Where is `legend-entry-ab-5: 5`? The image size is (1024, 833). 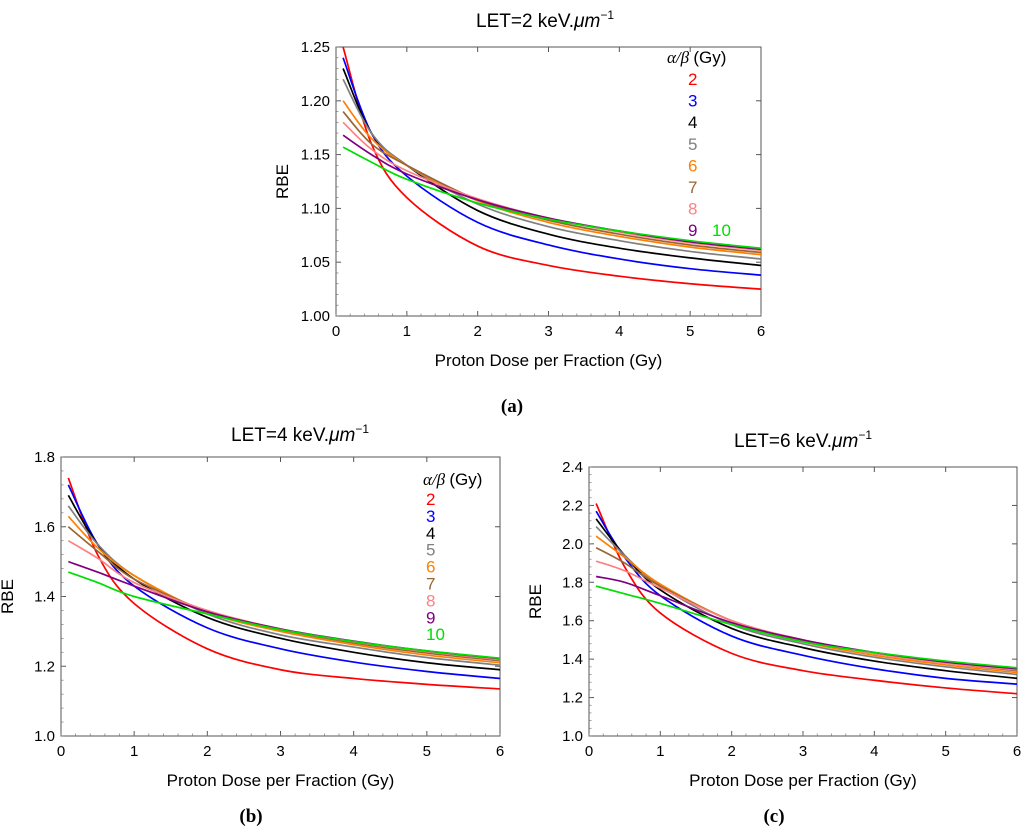
legend-entry-ab-5: 5 is located at coordinates (692, 144).